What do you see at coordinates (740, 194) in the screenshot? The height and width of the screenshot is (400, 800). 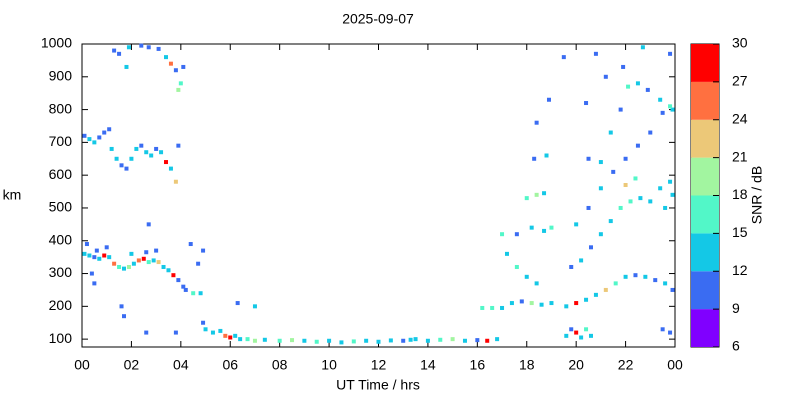 I see `colorbar-tick-label: 18` at bounding box center [740, 194].